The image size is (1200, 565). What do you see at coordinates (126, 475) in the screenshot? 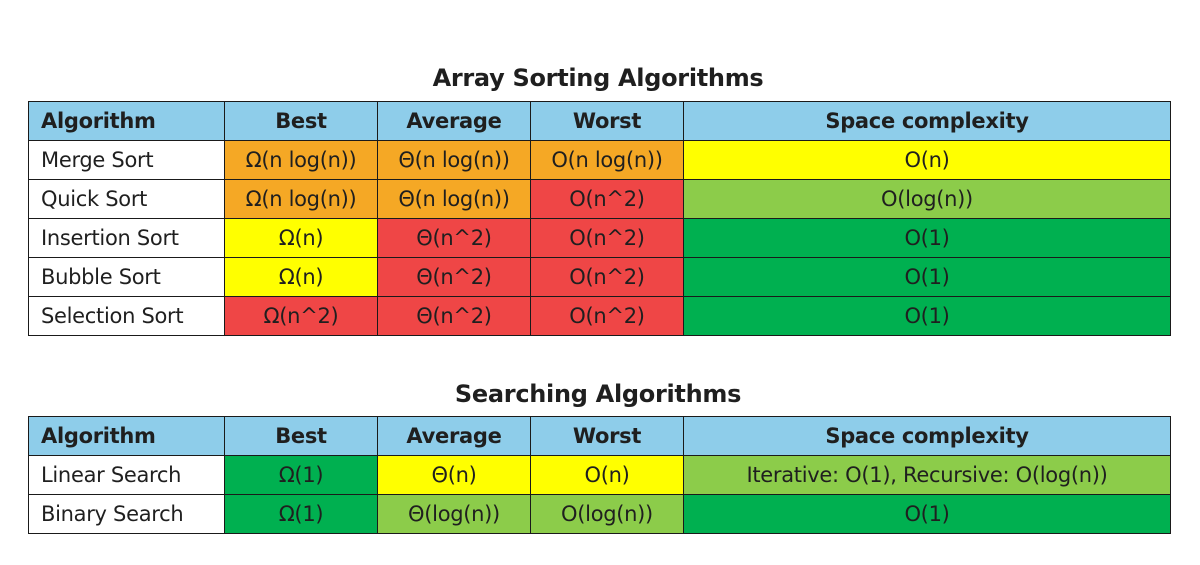
I see `algorithm-name: Linear Search` at bounding box center [126, 475].